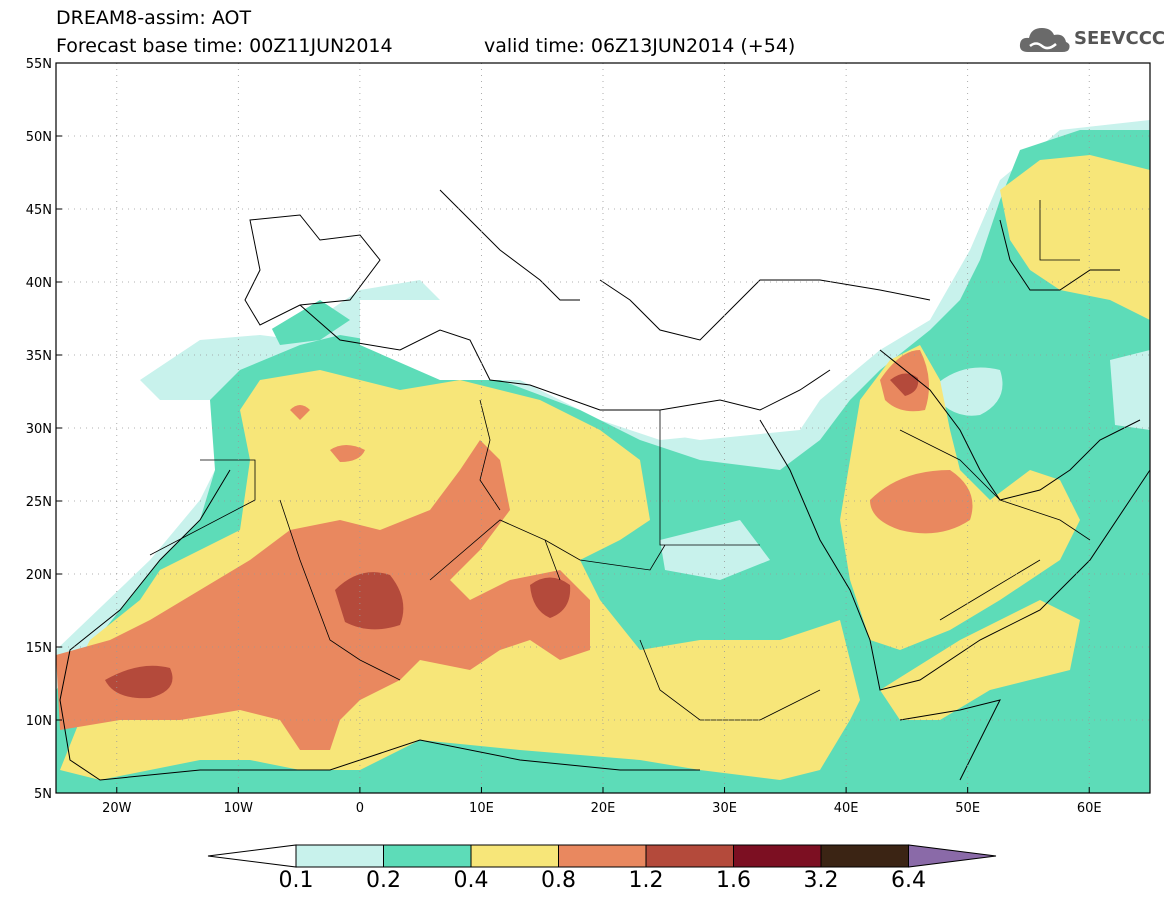 The width and height of the screenshot is (1165, 905). I want to click on colorbar, so click(602, 856).